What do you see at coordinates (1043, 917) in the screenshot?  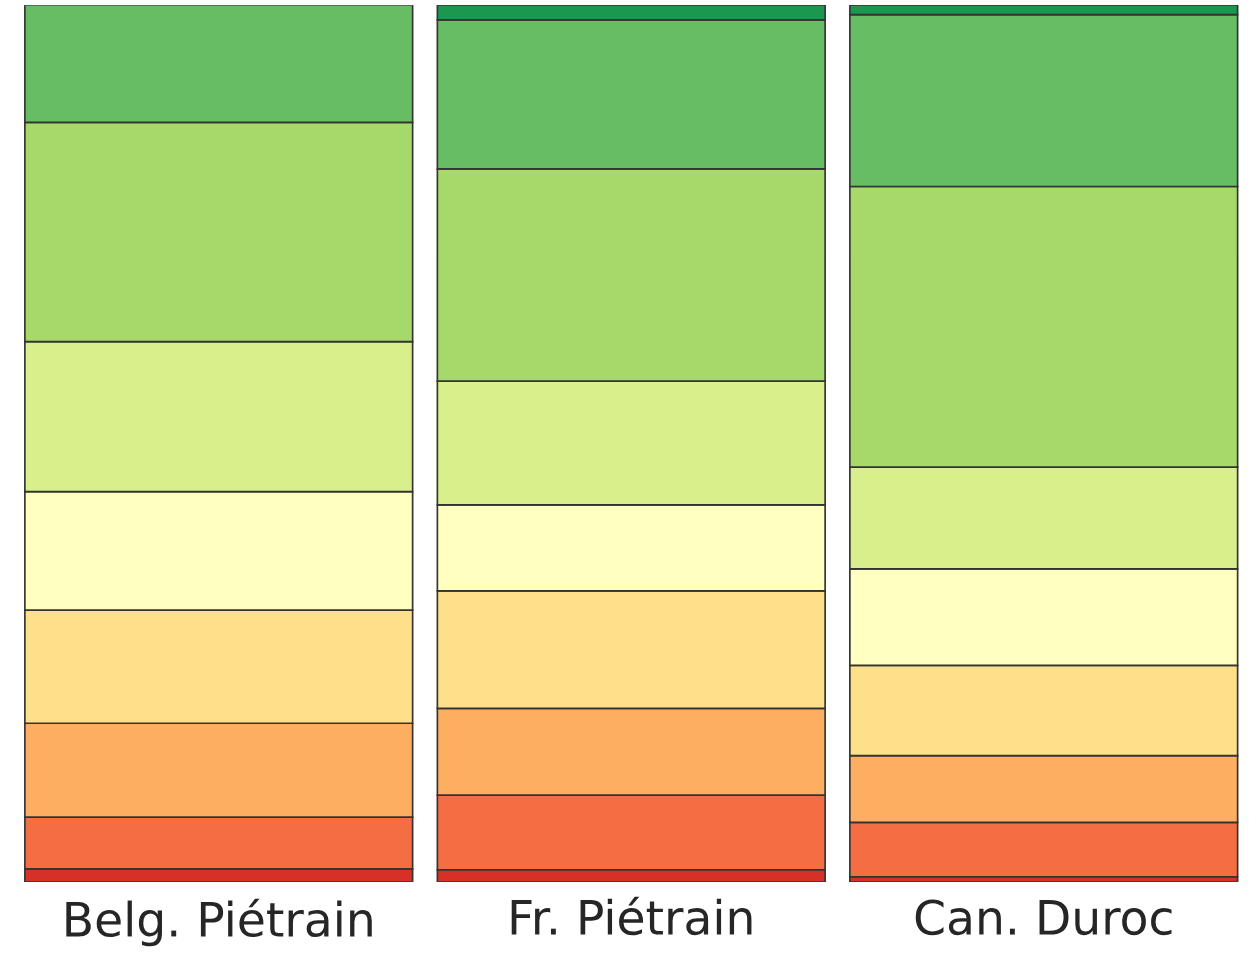 I see `x-tick-label: Can. Duroc` at bounding box center [1043, 917].